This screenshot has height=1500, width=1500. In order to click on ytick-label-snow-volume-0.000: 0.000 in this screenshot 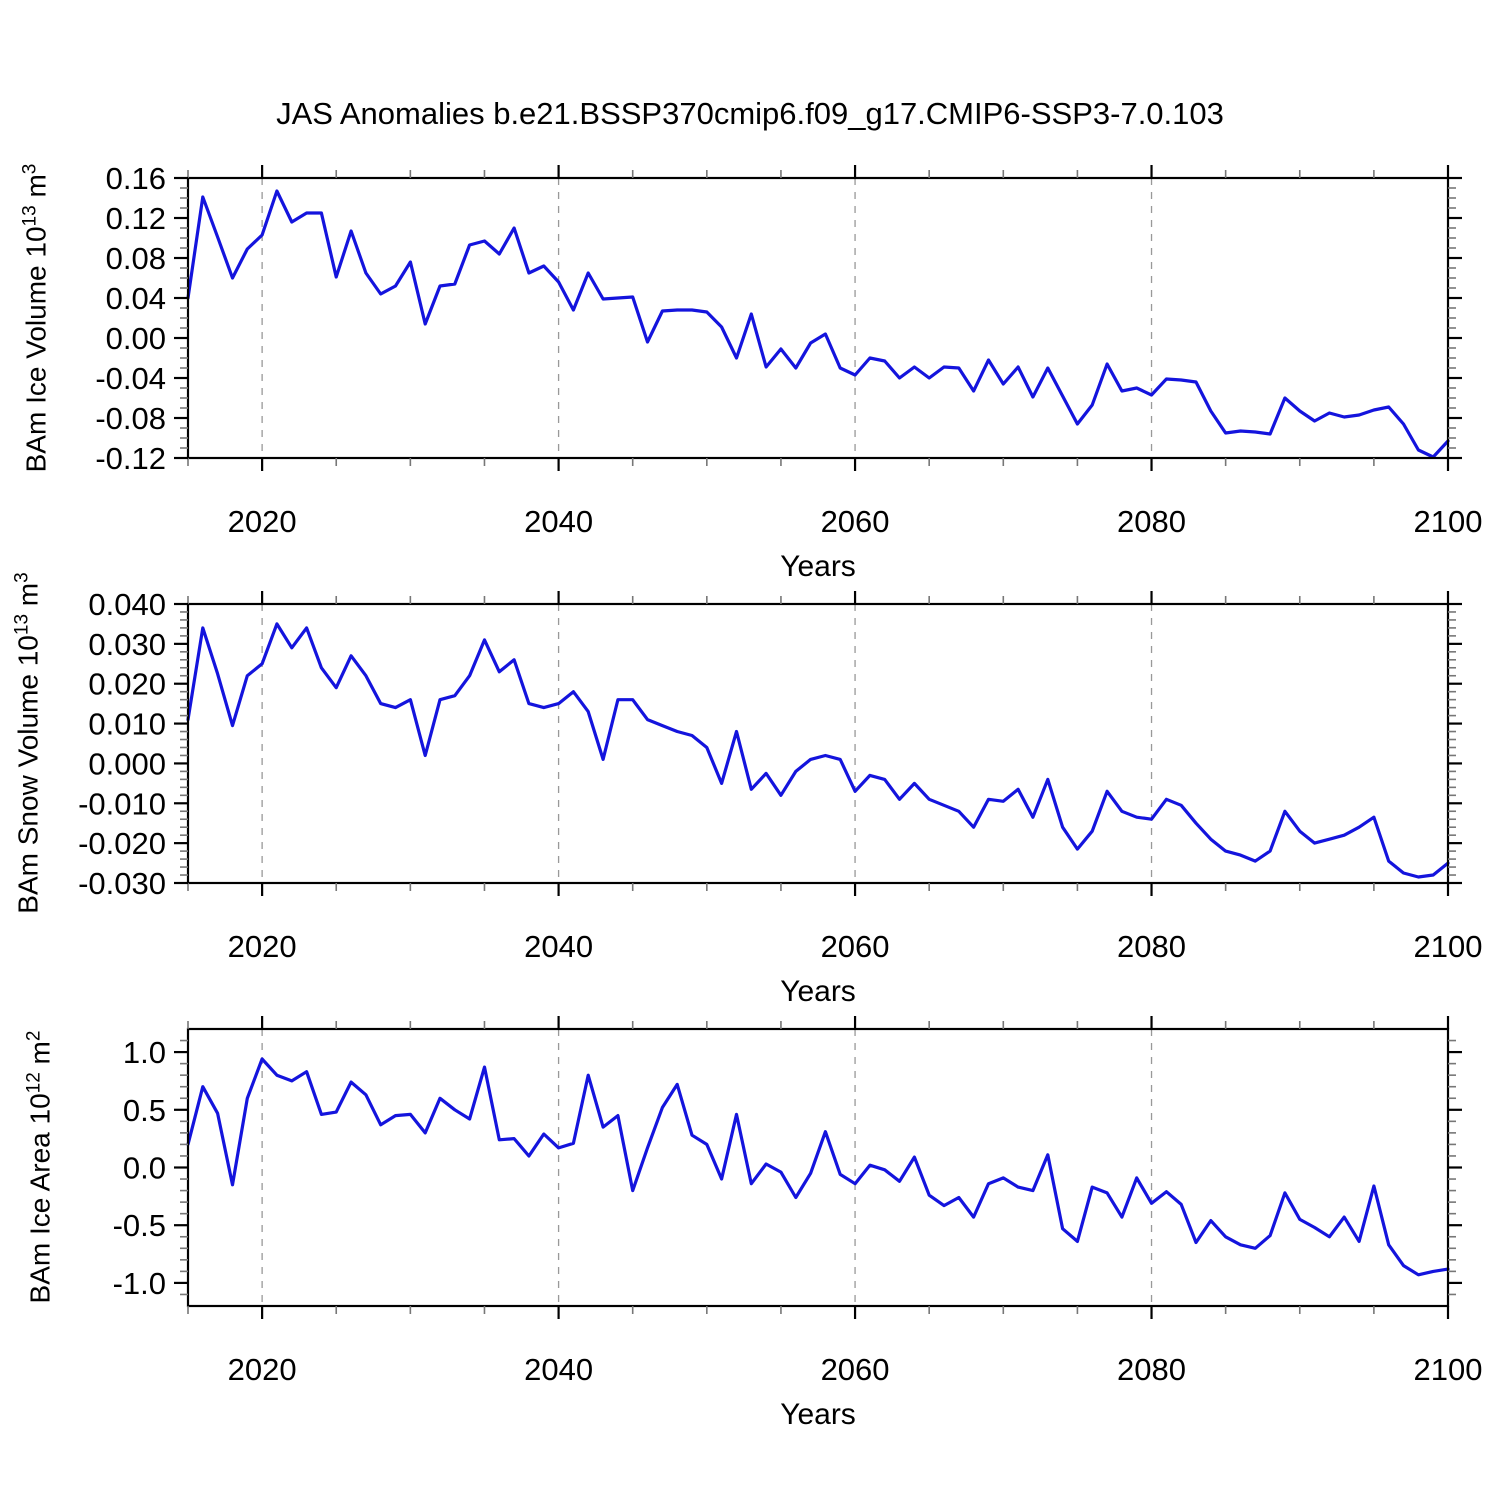, I will do `click(127, 763)`.